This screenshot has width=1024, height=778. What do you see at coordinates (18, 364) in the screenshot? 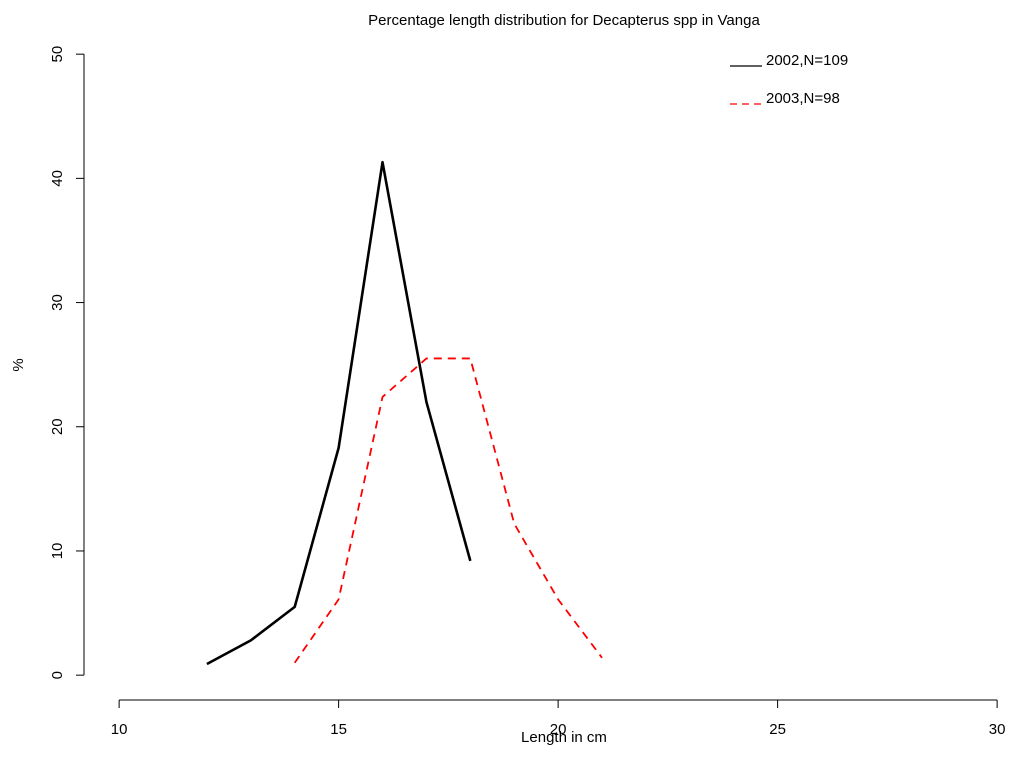
I see `y-axis-label: %` at bounding box center [18, 364].